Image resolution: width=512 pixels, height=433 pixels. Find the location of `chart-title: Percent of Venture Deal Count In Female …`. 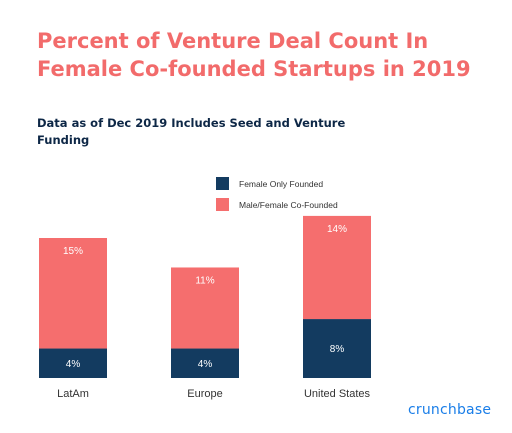

chart-title: Percent of Venture Deal Count In Female … is located at coordinates (254, 55).